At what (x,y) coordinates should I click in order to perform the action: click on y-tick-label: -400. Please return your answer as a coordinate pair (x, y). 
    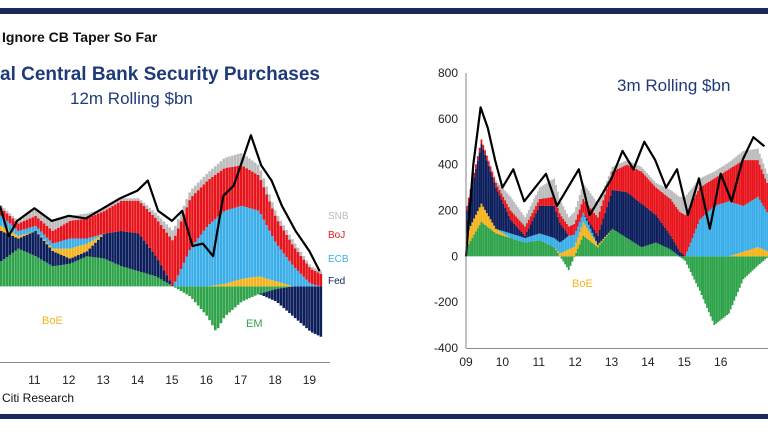
    Looking at the image, I should click on (446, 348).